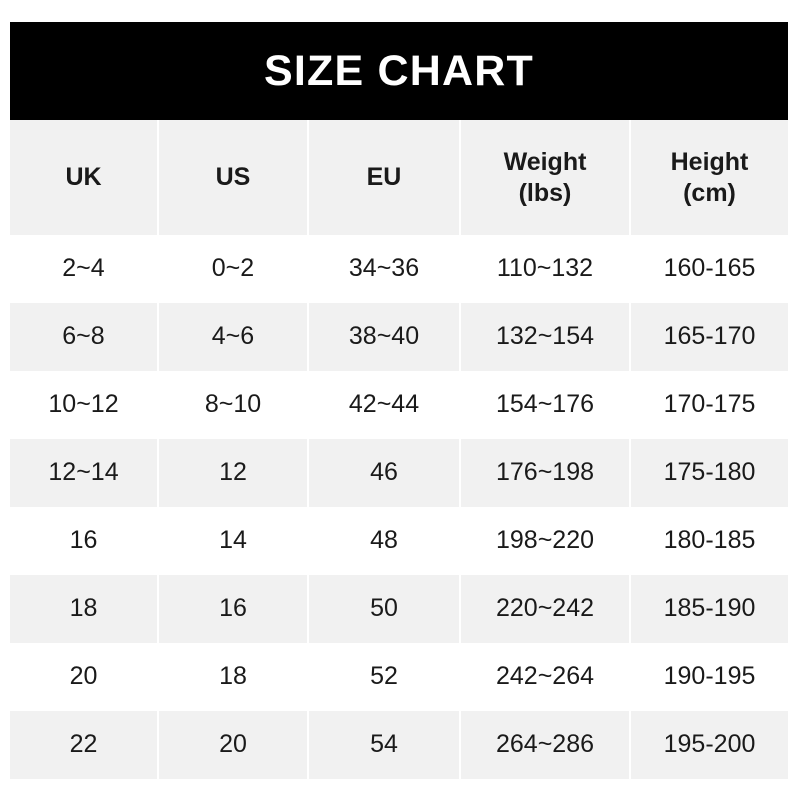 This screenshot has height=800, width=800. Describe the element at coordinates (545, 269) in the screenshot. I see `cell-weight: 110~132` at that location.